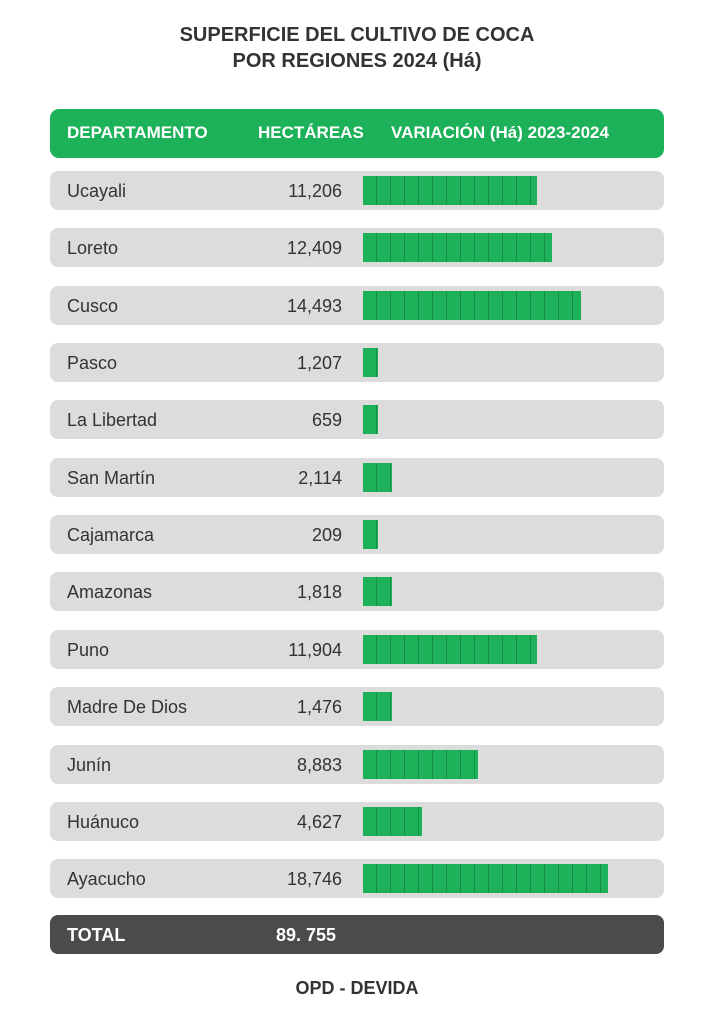  Describe the element at coordinates (357, 190) in the screenshot. I see `table-row: Ucayali 11,206` at that location.